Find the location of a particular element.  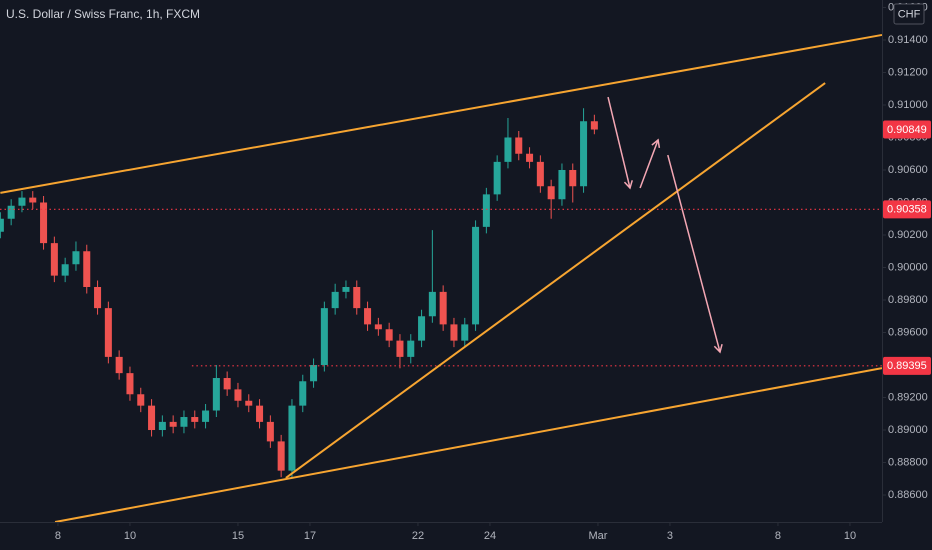

currency-box is located at coordinates (909, 14).